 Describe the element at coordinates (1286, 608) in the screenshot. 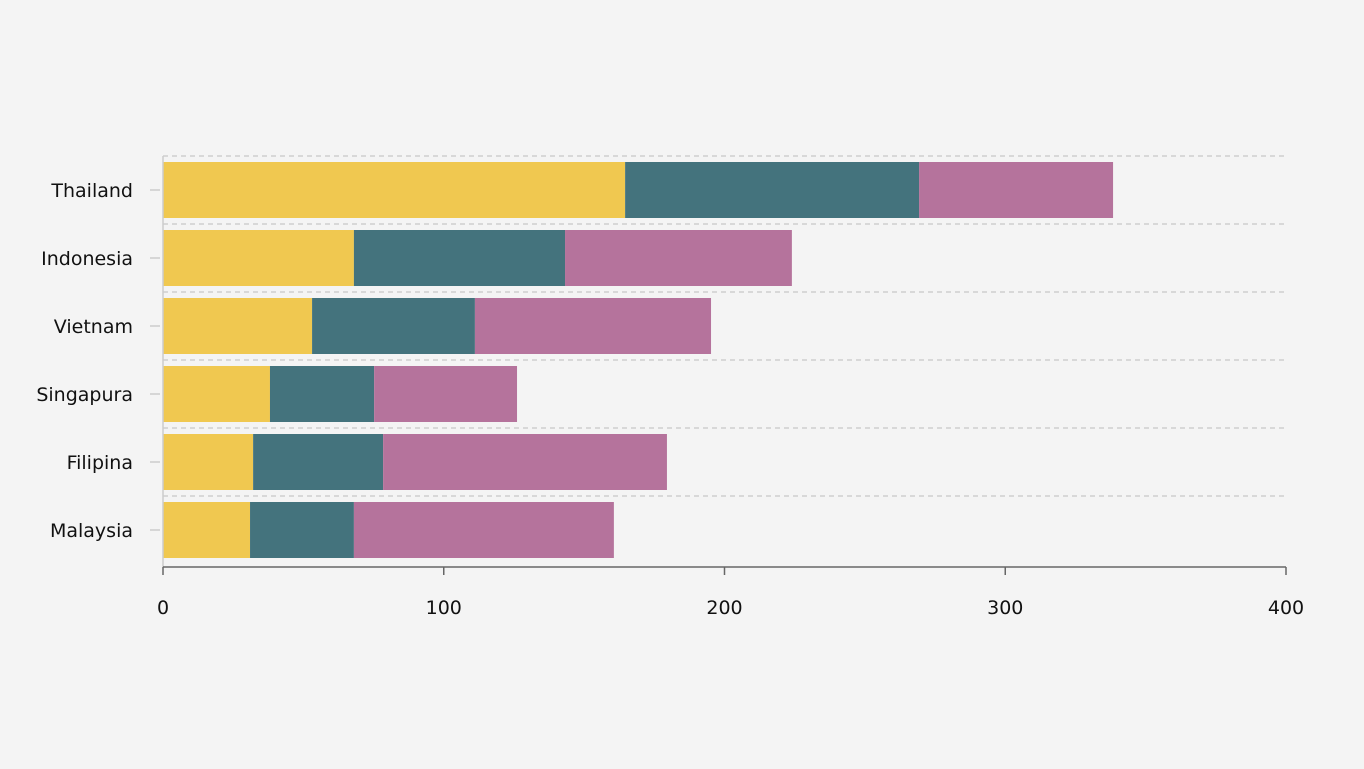

I see `x-tick-label: 400` at that location.